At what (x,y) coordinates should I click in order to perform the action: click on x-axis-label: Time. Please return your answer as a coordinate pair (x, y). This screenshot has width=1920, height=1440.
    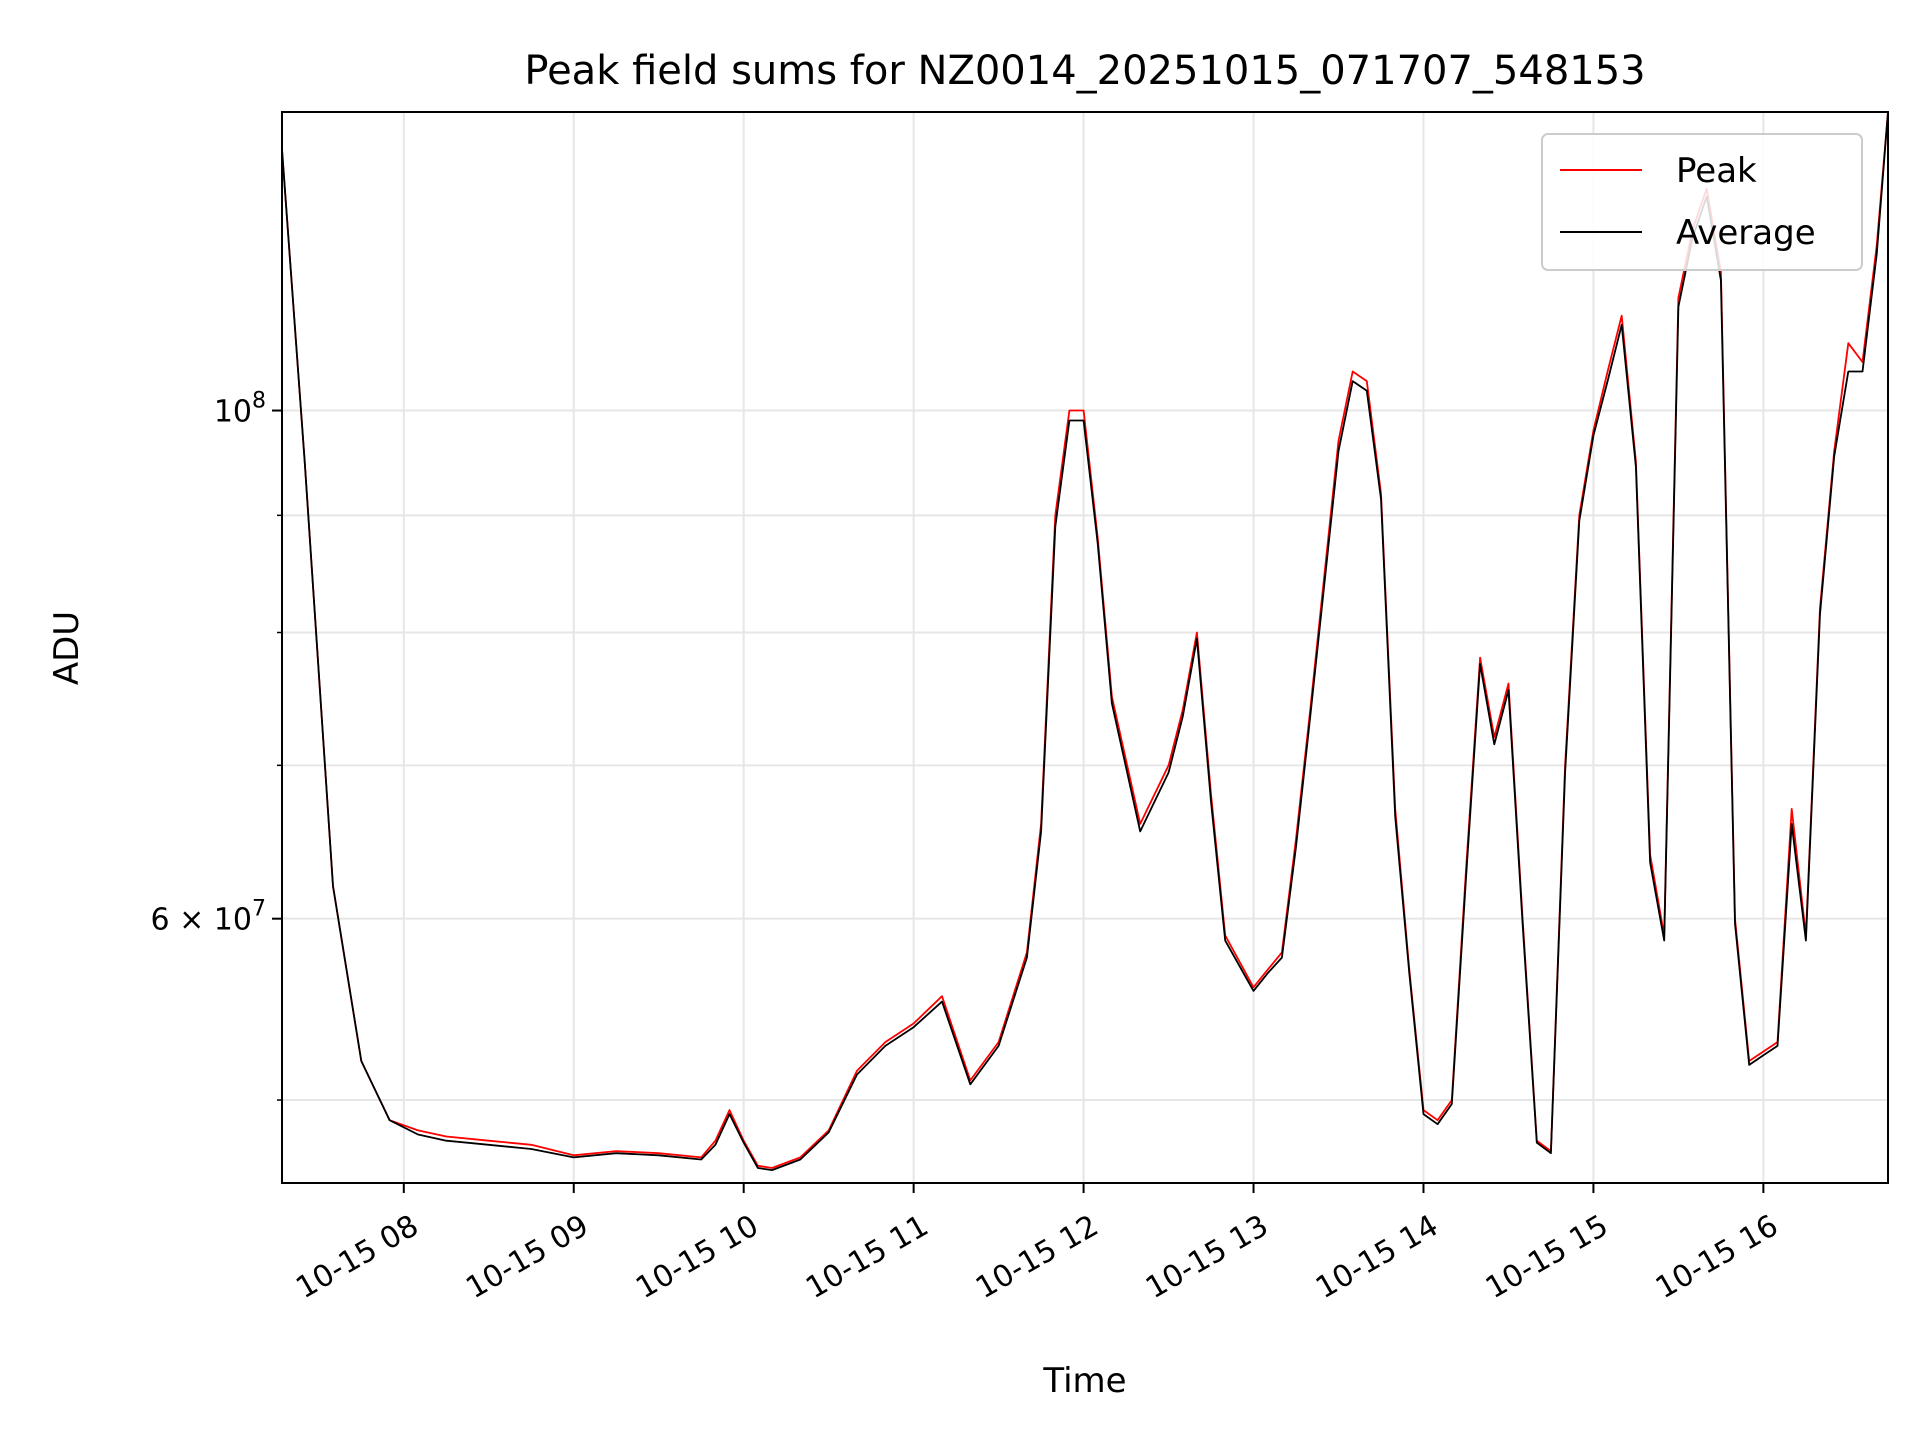
    Looking at the image, I should click on (1084, 1381).